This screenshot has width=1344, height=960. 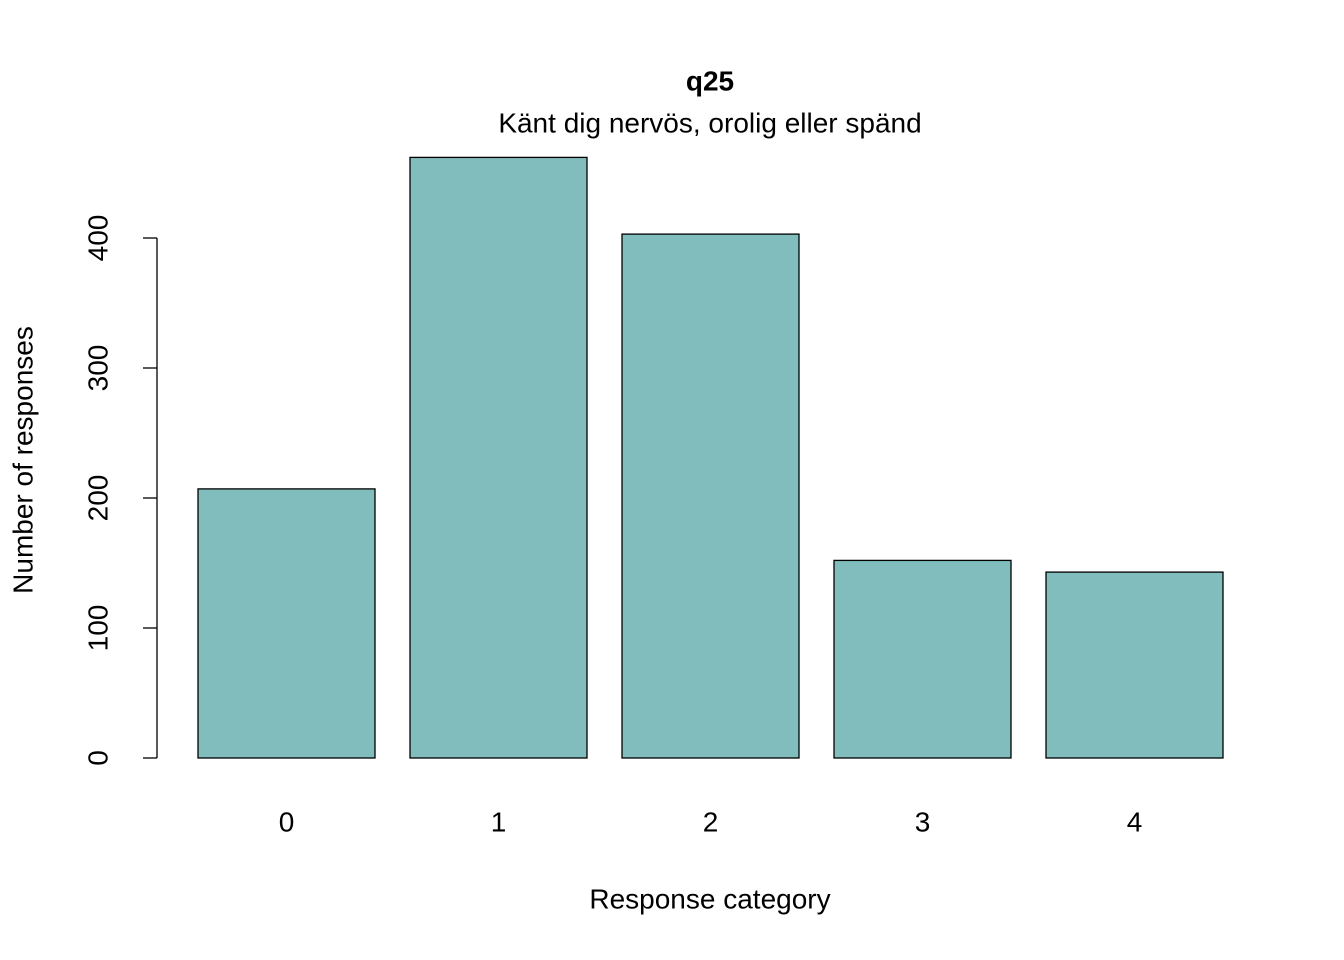 What do you see at coordinates (709, 122) in the screenshot?
I see `chart-subtitle: Känt dig nervös, orolig eller spänd` at bounding box center [709, 122].